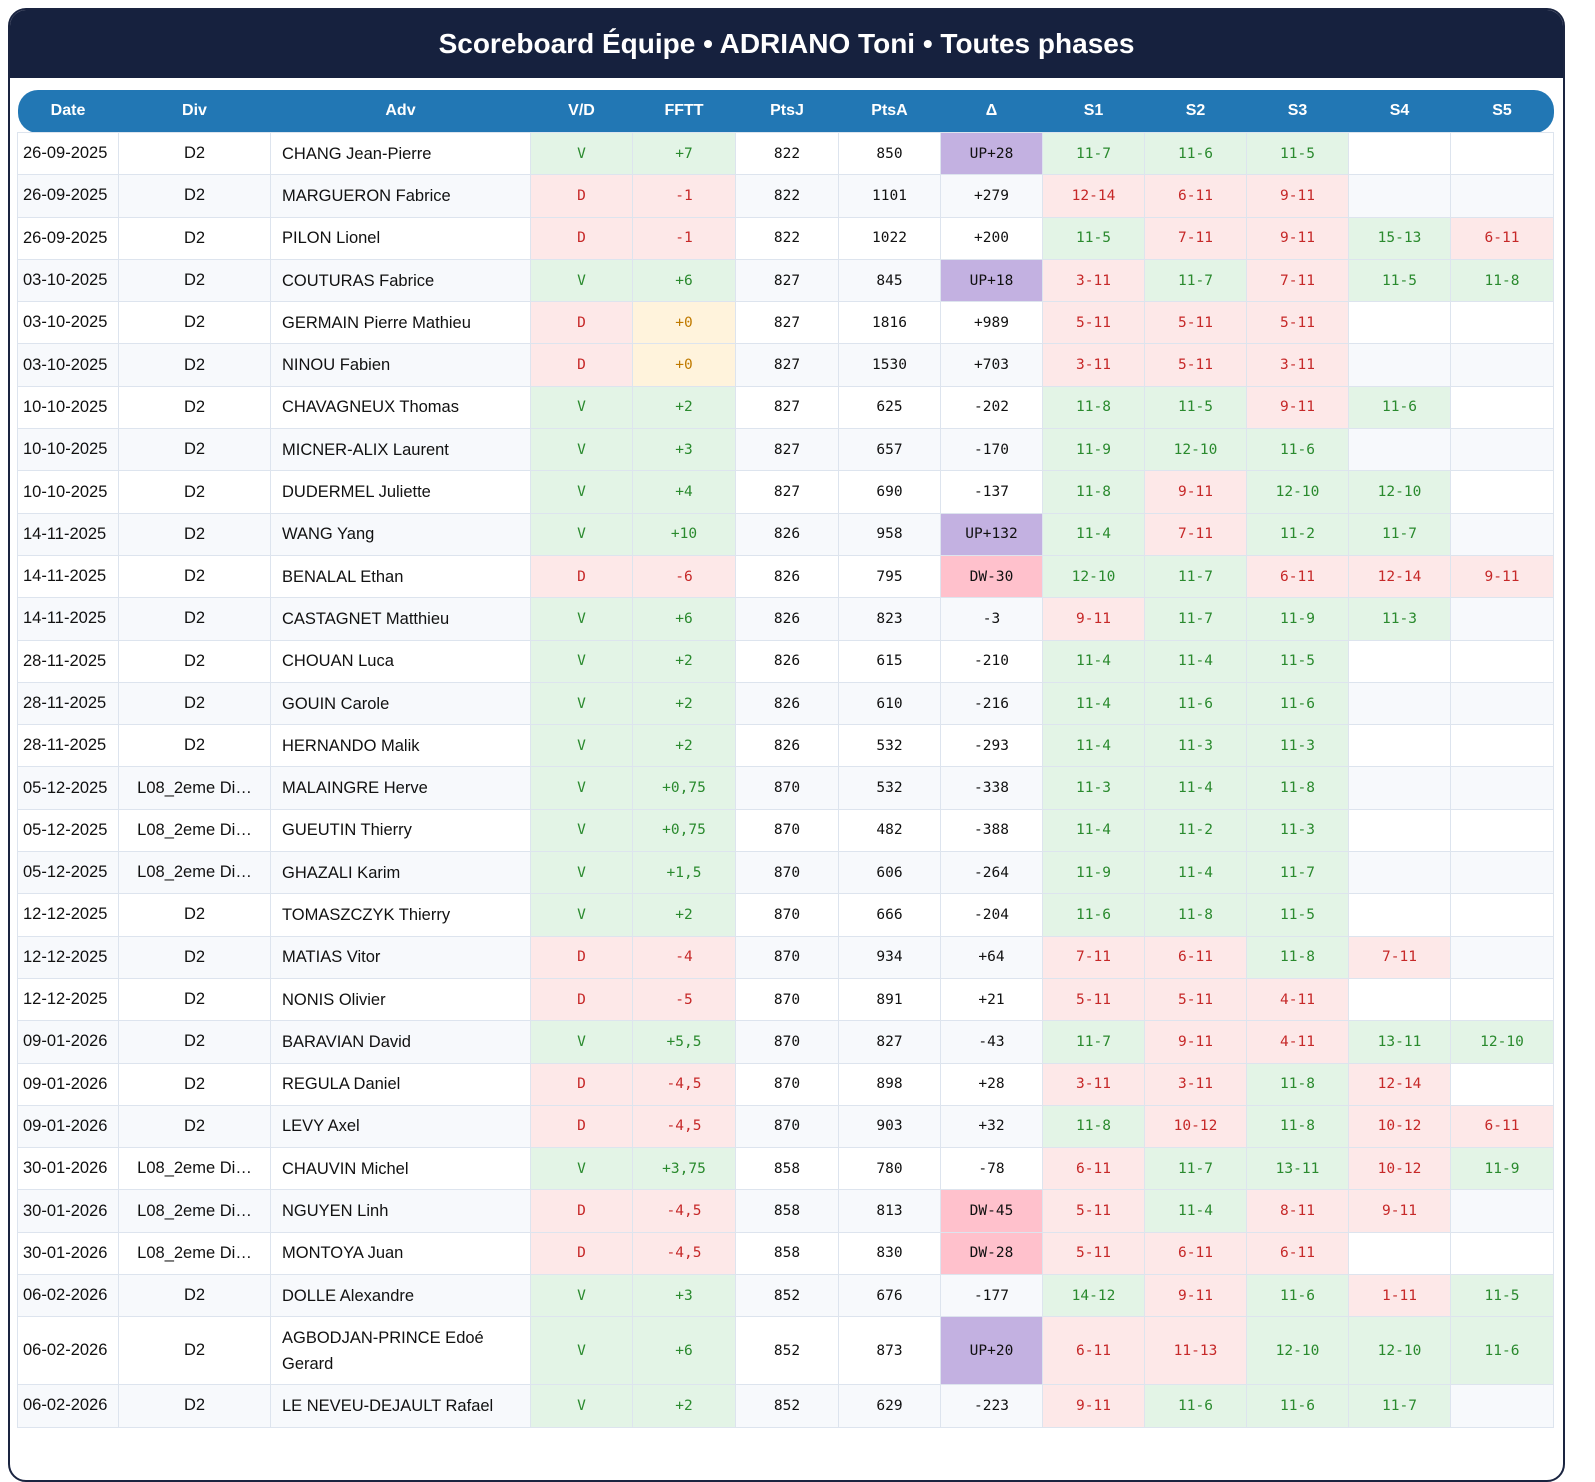 The image size is (1595, 1482). I want to click on delta-cell: -202, so click(991, 407).